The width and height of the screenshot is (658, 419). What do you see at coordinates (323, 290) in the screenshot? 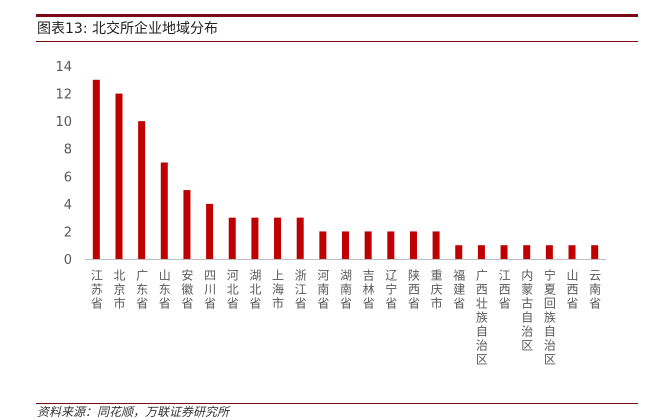
I see `x-tick-label: 河南省` at bounding box center [323, 290].